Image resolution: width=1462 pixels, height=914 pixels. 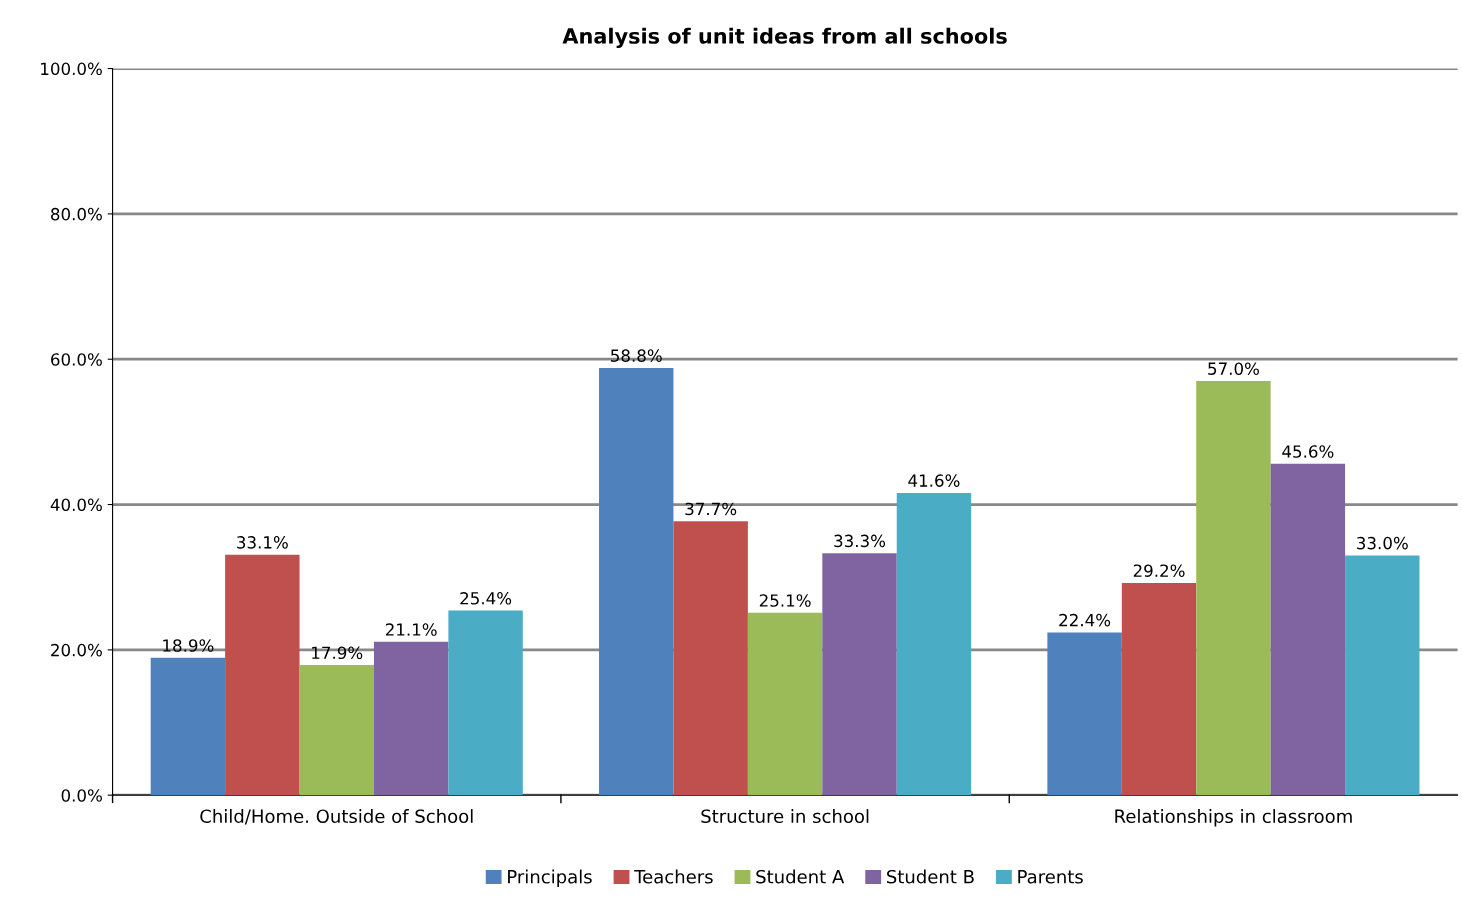 I want to click on data-label: 21.1%, so click(x=411, y=629).